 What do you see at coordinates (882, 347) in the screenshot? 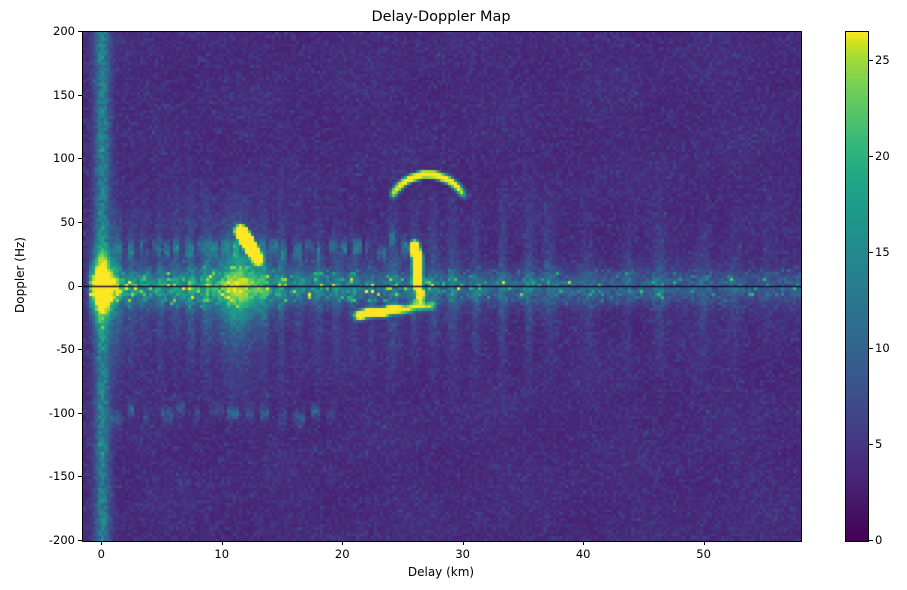
I see `colorbar-tick-label: 10` at bounding box center [882, 347].